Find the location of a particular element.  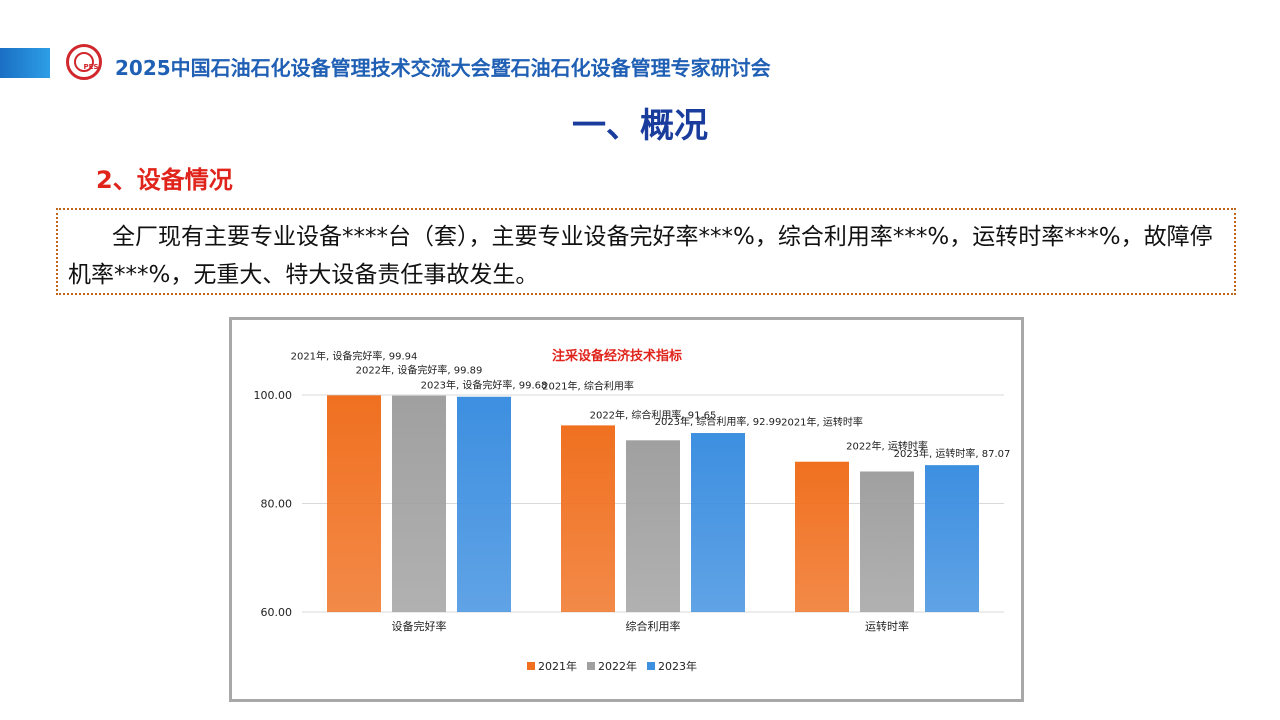

y-tick-label: 100.00 is located at coordinates (273, 395).